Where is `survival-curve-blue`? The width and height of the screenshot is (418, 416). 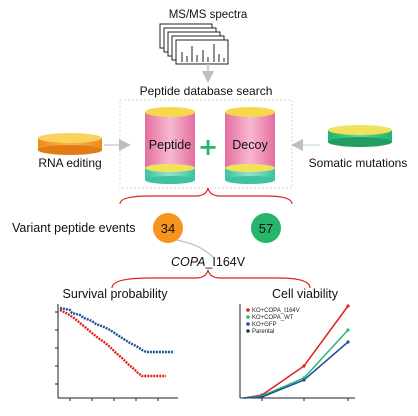 survival-curve-blue is located at coordinates (116, 330).